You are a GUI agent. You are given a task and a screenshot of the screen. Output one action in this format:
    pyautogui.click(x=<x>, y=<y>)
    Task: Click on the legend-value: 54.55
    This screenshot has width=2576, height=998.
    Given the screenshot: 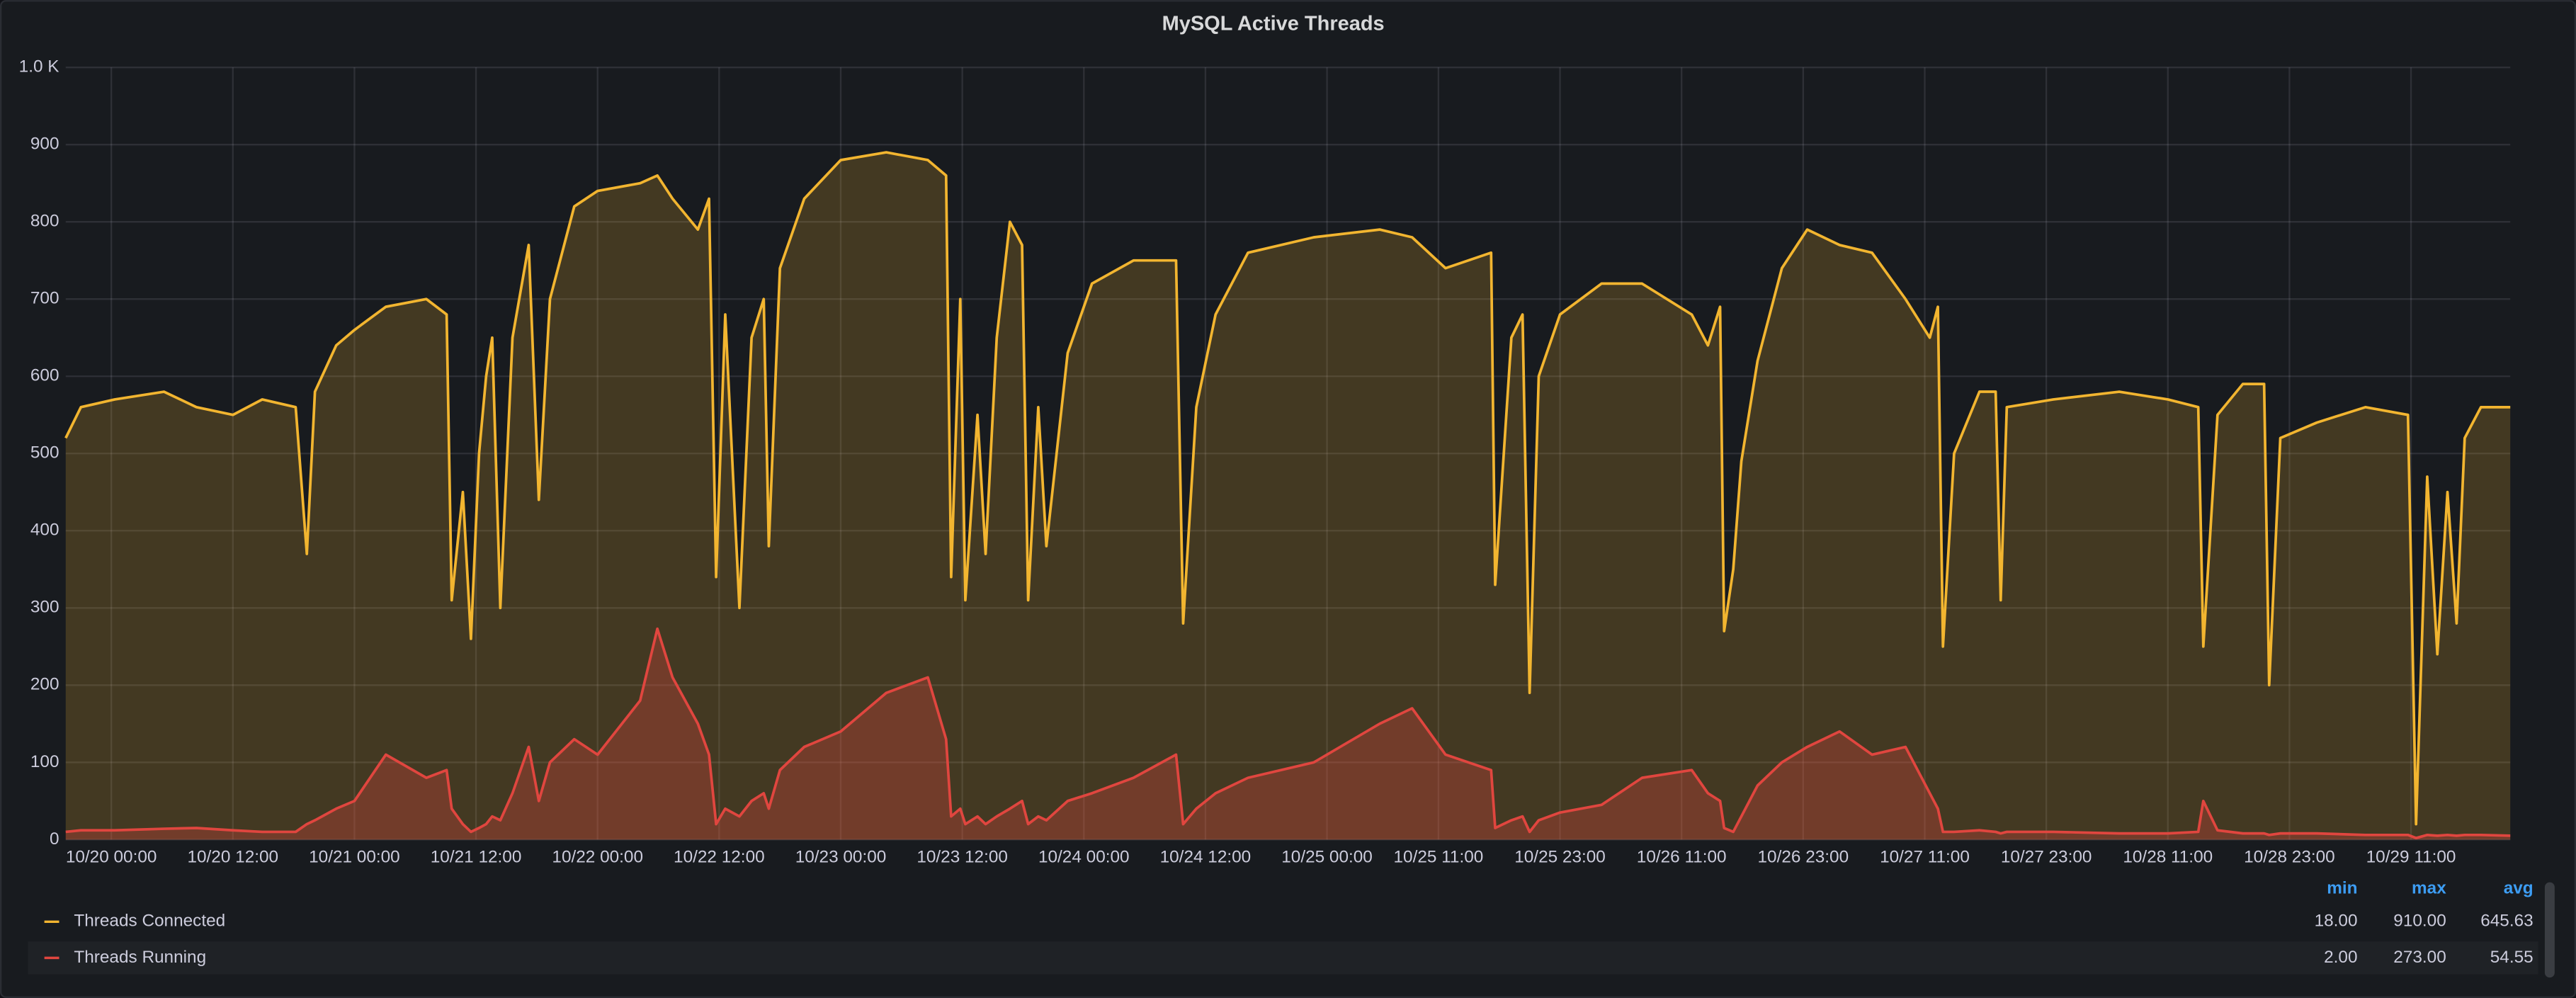 What is the action you would take?
    pyautogui.click(x=2512, y=957)
    